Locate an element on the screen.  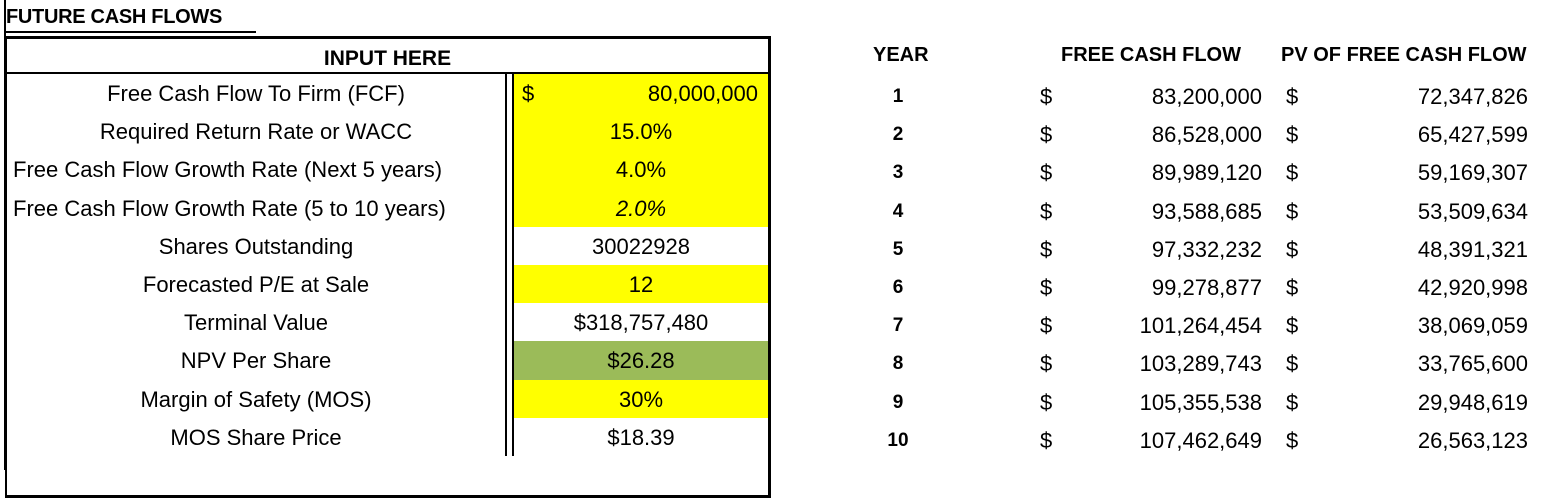
year-cell: 10 is located at coordinates (898, 440).